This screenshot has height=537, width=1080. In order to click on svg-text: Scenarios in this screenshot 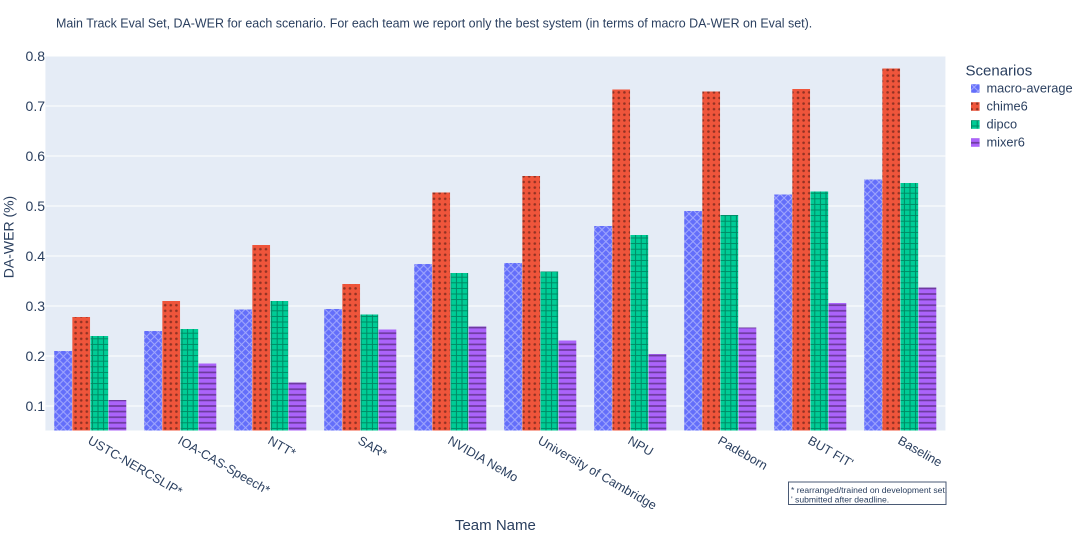, I will do `click(999, 71)`.